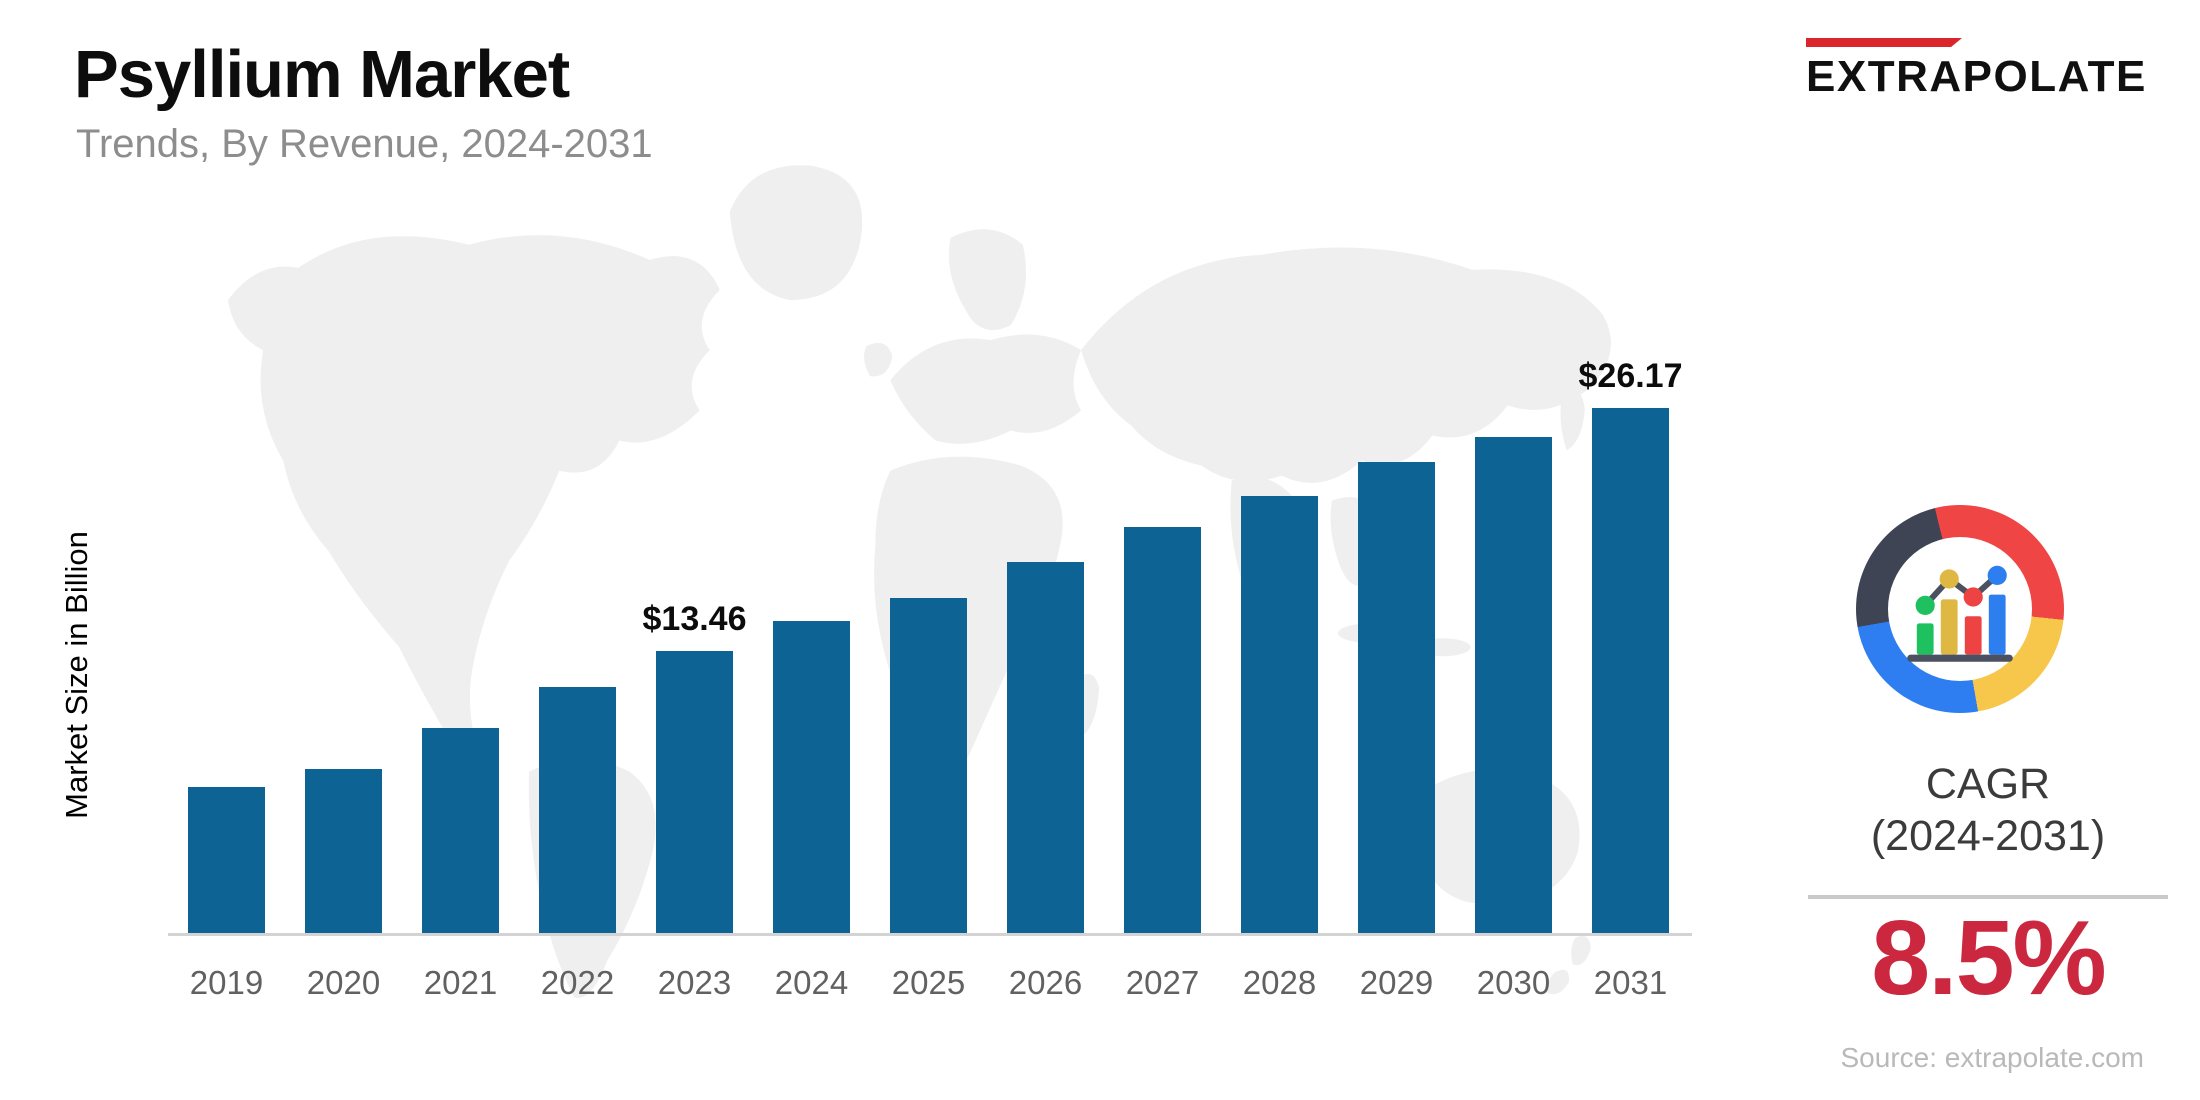  Describe the element at coordinates (1976, 76) in the screenshot. I see `brand-logo-text: EXTRAPOLATE` at that location.